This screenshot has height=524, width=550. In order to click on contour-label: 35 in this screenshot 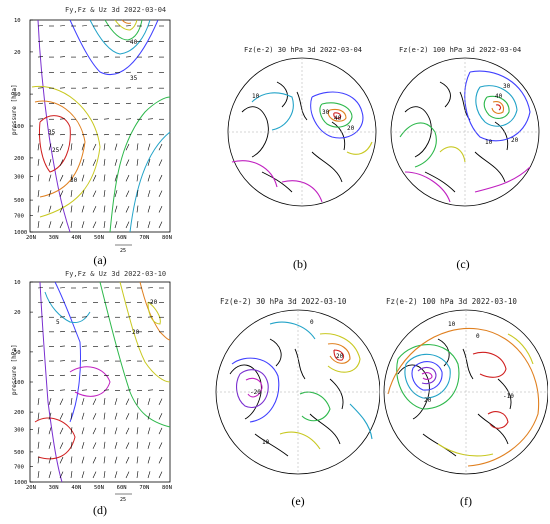, I will do `click(134, 78)`.